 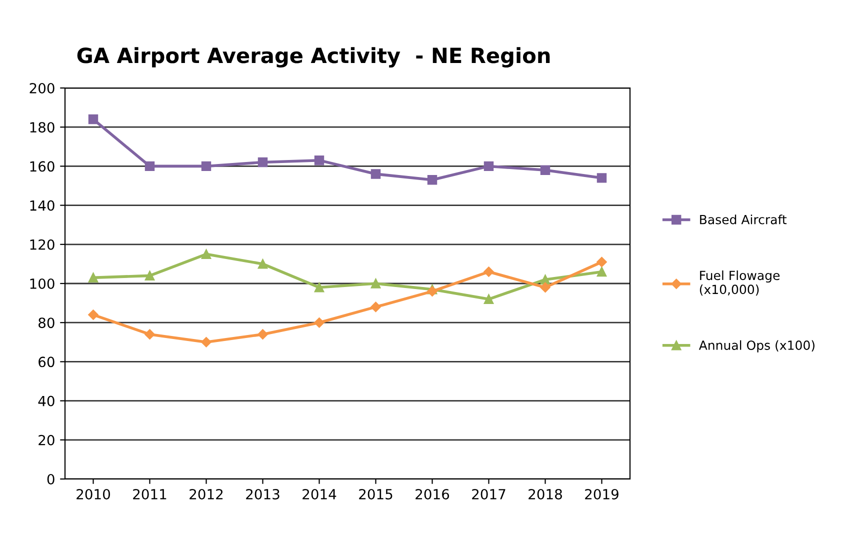 I want to click on y-tick-label: 20, so click(x=46, y=440).